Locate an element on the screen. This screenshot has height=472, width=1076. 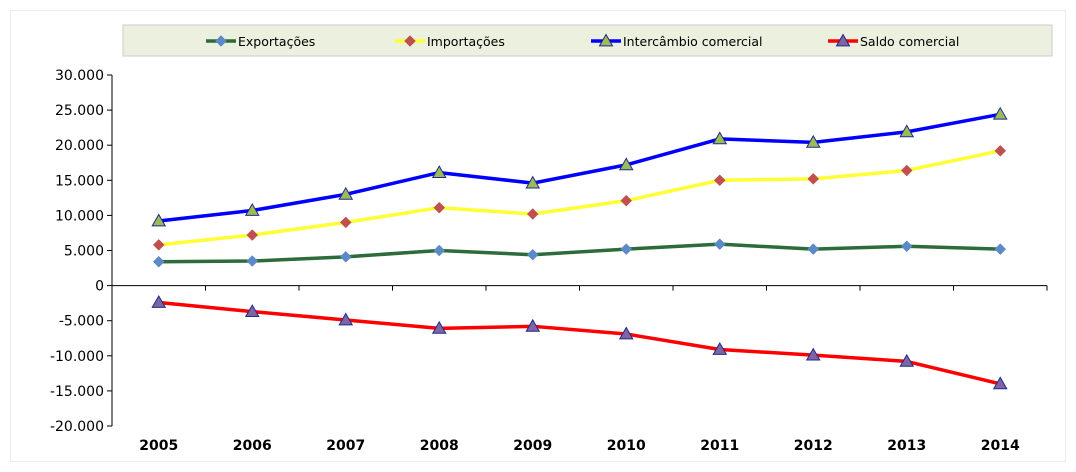
x-tick-label: 2005 is located at coordinates (158, 446).